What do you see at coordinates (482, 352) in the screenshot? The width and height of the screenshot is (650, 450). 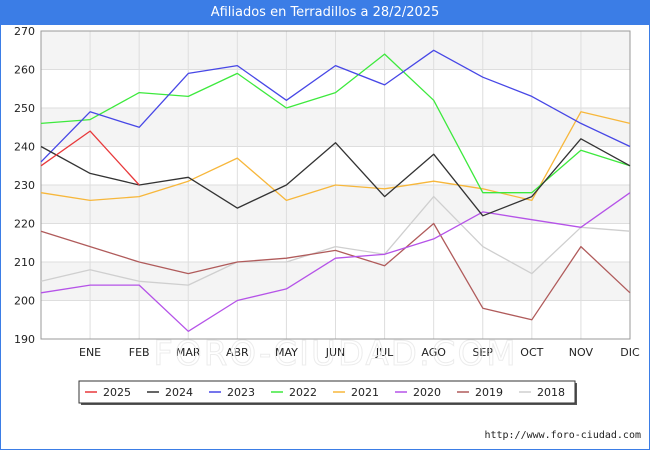 I see `x-tick-label: SEP` at bounding box center [482, 352].